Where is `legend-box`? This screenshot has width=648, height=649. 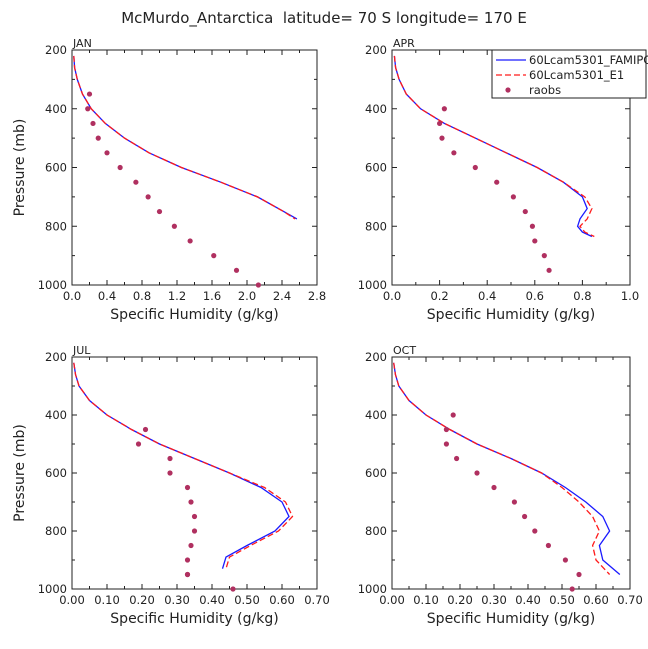 legend-box is located at coordinates (569, 74).